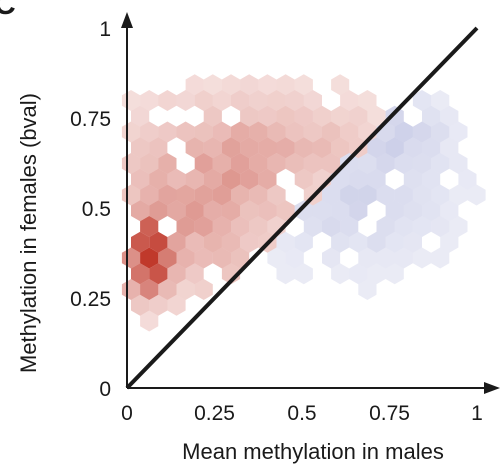 This screenshot has width=502, height=468. What do you see at coordinates (8, 10) in the screenshot?
I see `panel-letter: C` at bounding box center [8, 10].